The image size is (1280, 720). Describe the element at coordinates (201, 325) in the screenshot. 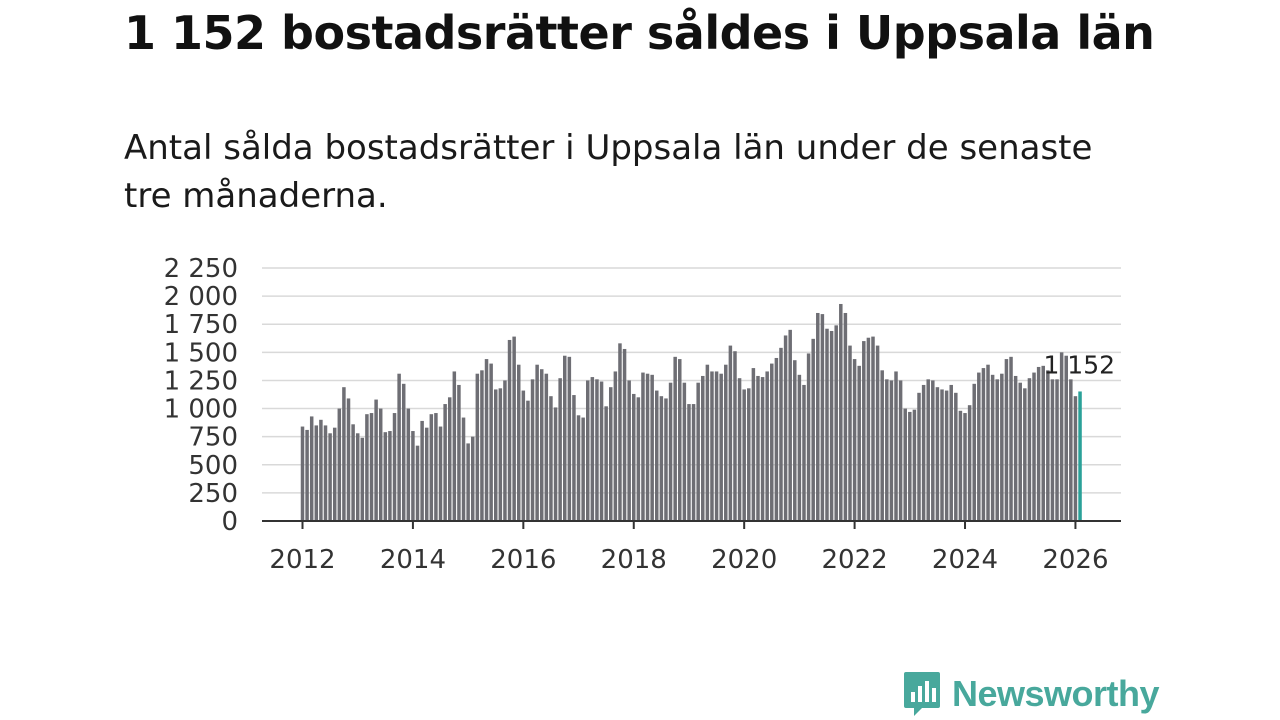

I see `y-tick-label: 1 750` at that location.